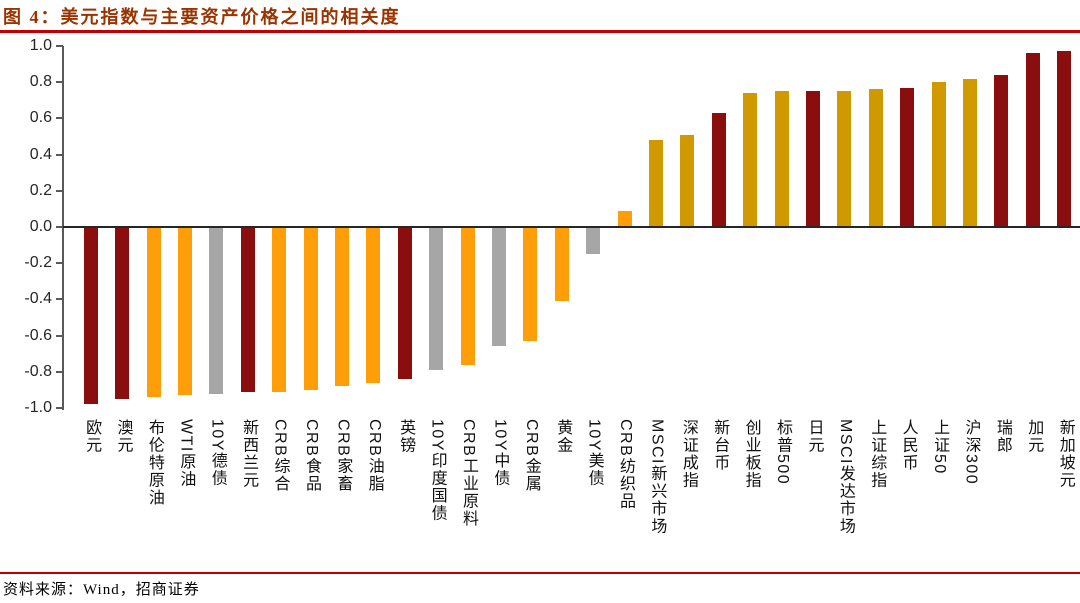  I want to click on x-label-column: 沪深300, so click(969, 494).